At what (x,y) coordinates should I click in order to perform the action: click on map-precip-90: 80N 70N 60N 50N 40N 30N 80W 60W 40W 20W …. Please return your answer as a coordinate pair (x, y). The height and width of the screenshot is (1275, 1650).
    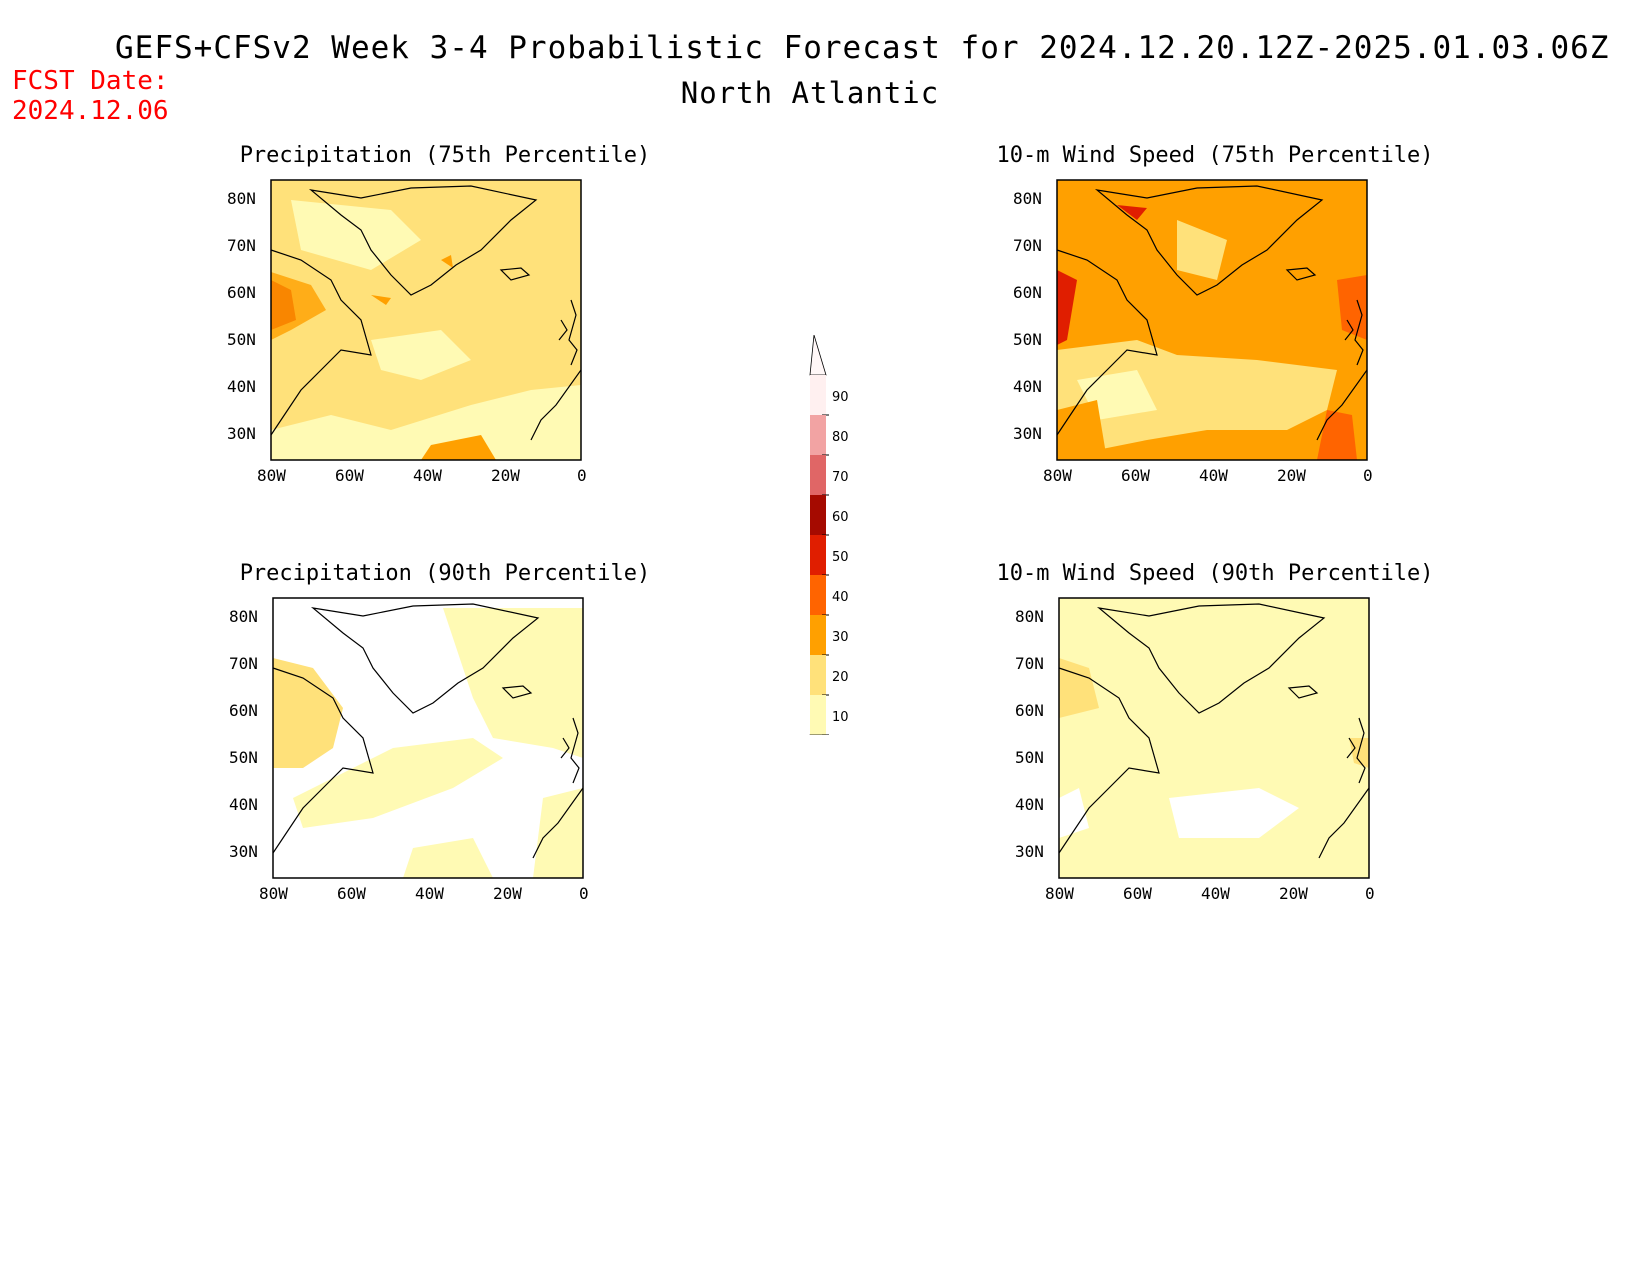
    Looking at the image, I should click on (409, 750).